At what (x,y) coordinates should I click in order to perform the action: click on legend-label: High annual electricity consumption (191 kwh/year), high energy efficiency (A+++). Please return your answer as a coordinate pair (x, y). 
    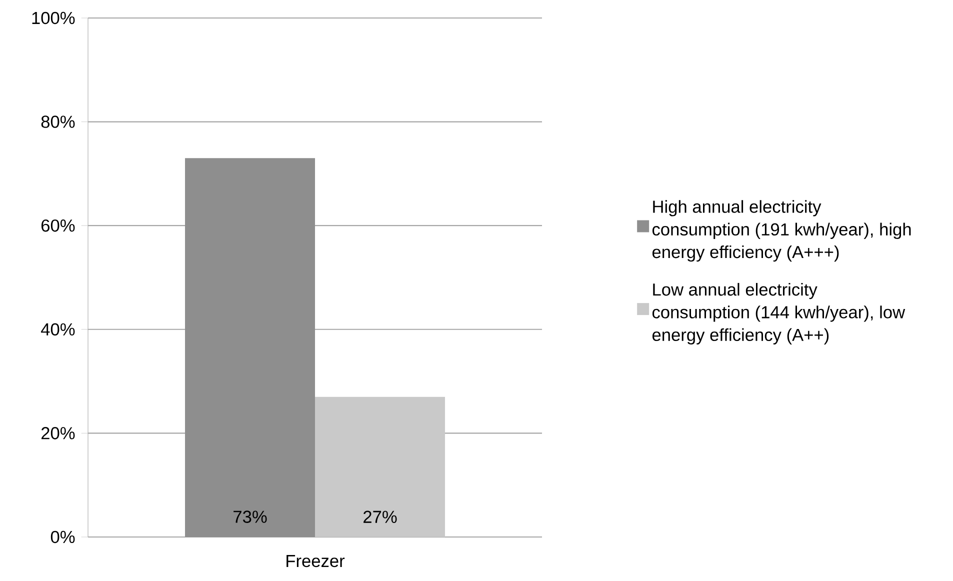
    Looking at the image, I should click on (781, 231).